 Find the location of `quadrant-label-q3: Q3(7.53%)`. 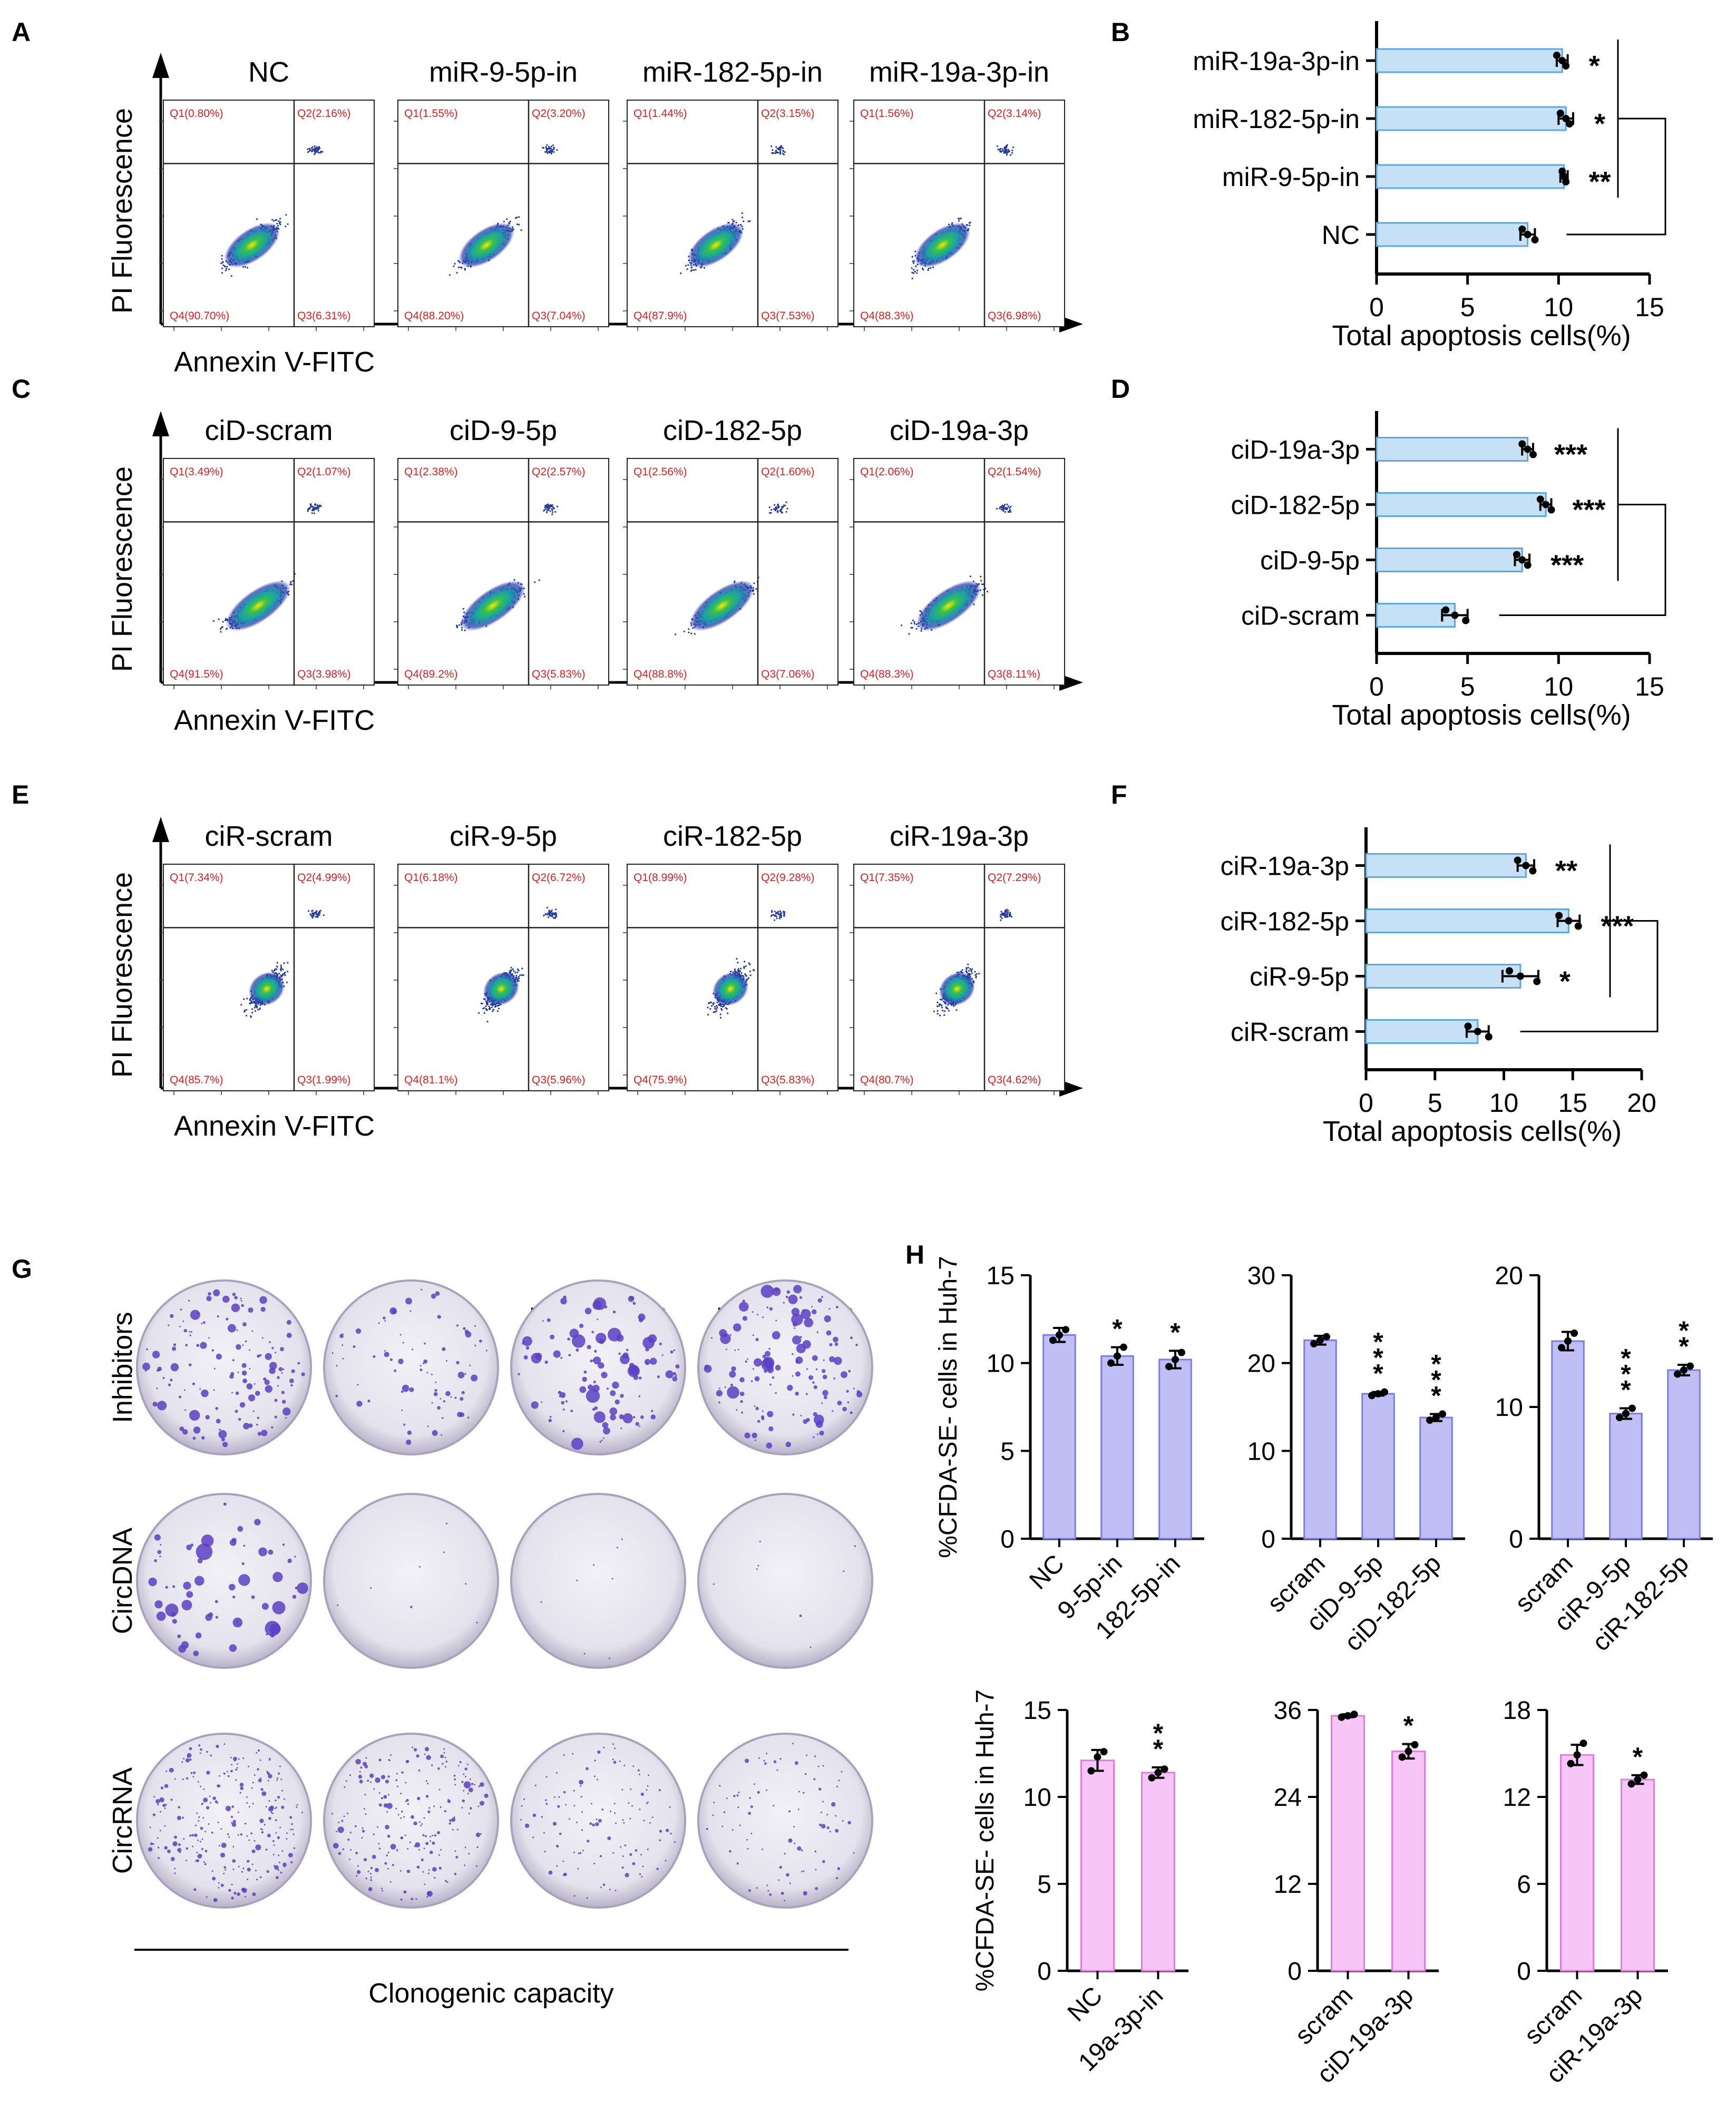

quadrant-label-q3: Q3(7.53%) is located at coordinates (788, 316).